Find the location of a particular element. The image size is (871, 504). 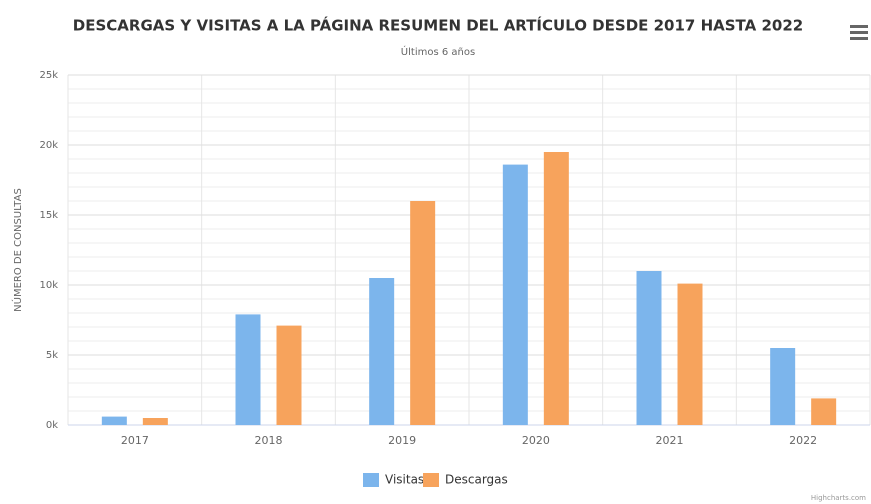

y-axis-label: NÚMERO DE CONSULTAS is located at coordinates (17, 250).